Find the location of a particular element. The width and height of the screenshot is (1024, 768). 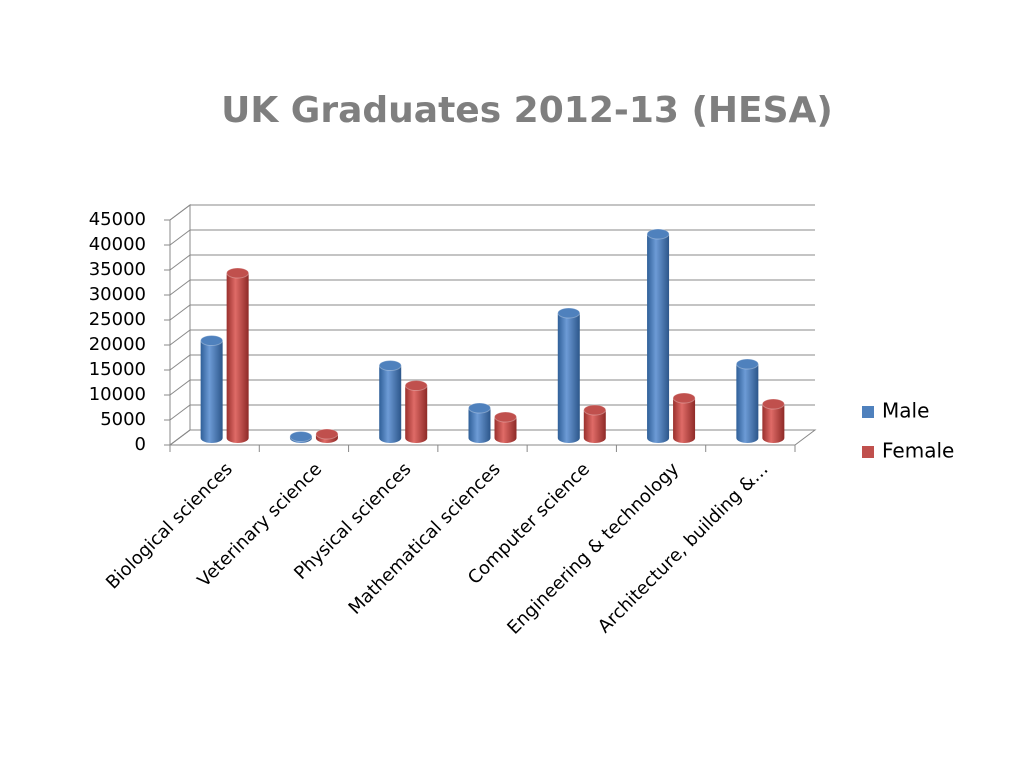

y-tick-label: 25000 is located at coordinates (117, 319).